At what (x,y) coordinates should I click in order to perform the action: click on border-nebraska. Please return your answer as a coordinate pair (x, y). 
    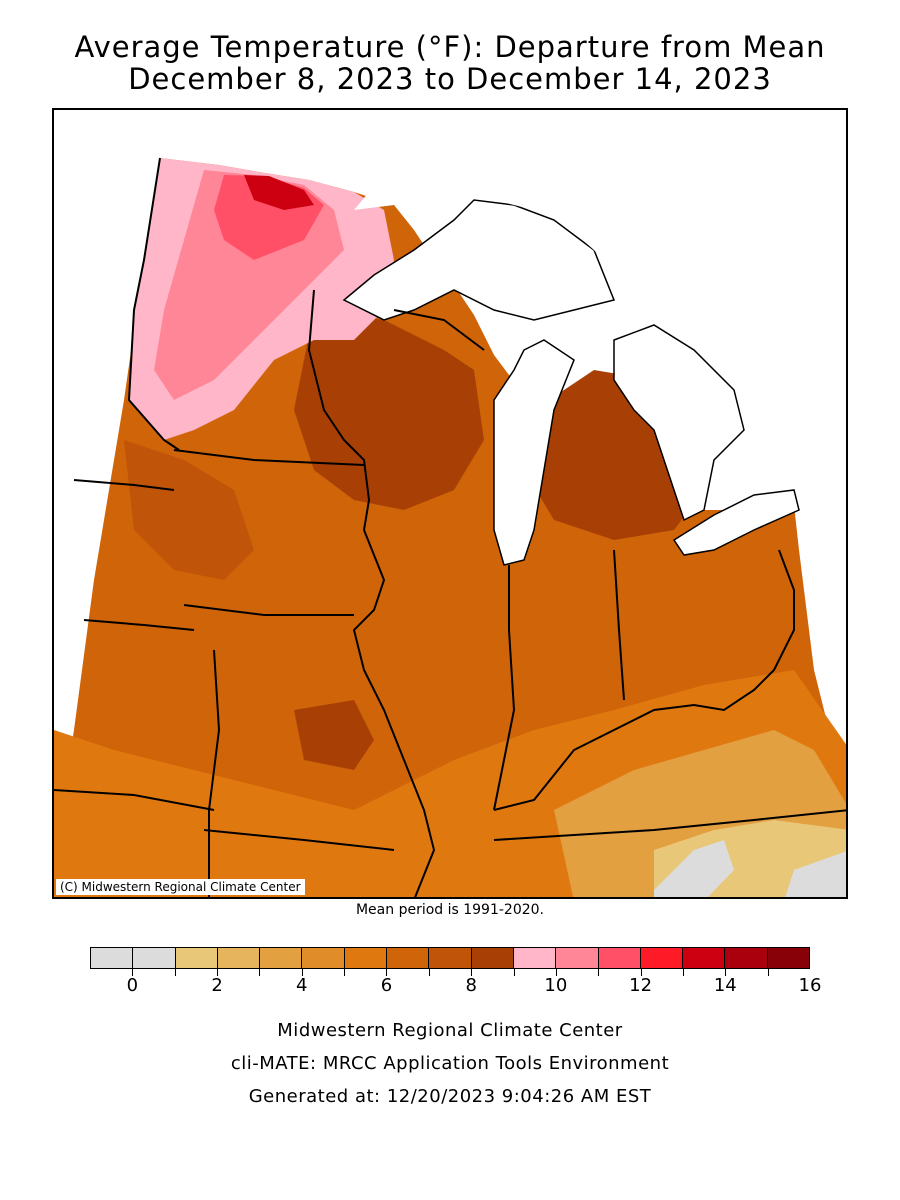
    Looking at the image, I should click on (139, 625).